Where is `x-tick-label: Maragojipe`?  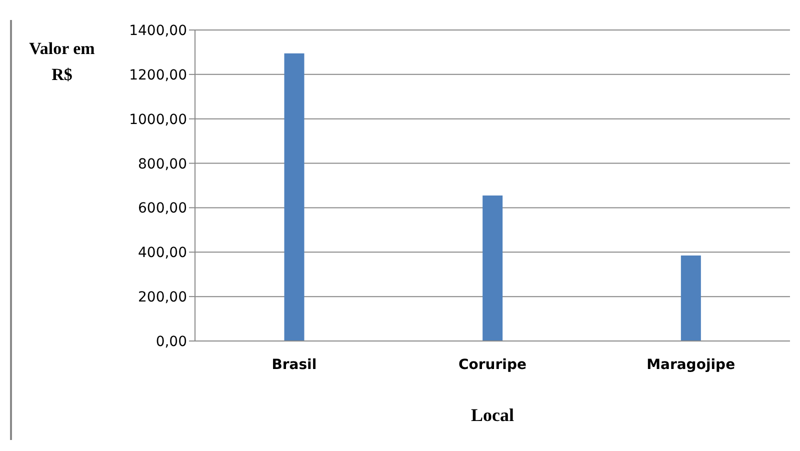
x-tick-label: Maragojipe is located at coordinates (691, 364).